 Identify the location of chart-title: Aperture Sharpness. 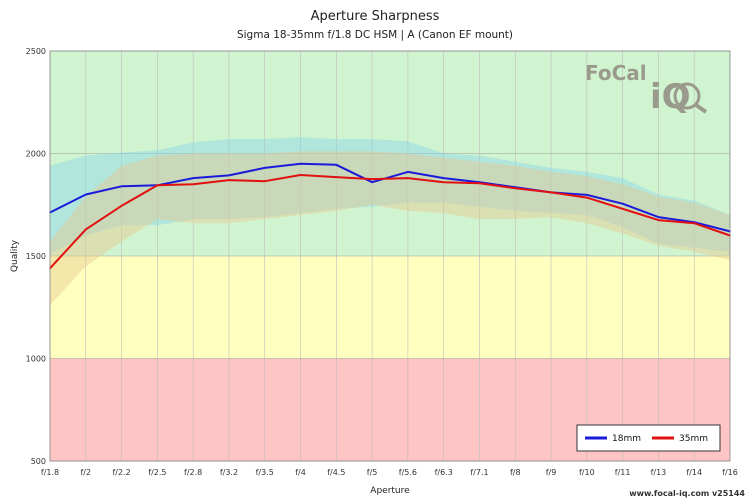
(375, 16).